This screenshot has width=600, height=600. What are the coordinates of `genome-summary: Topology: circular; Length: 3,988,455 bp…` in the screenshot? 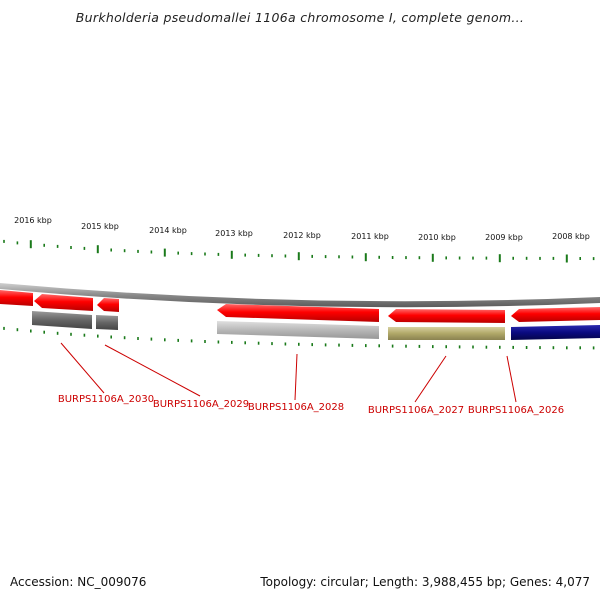 It's located at (425, 582).